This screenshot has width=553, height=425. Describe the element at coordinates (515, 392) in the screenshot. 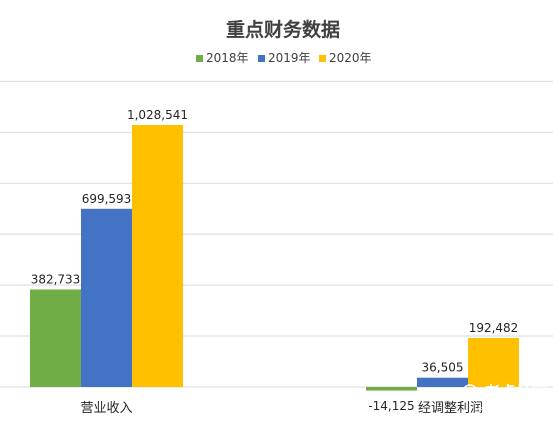

I see `watermark-title: 老虎社区` at that location.